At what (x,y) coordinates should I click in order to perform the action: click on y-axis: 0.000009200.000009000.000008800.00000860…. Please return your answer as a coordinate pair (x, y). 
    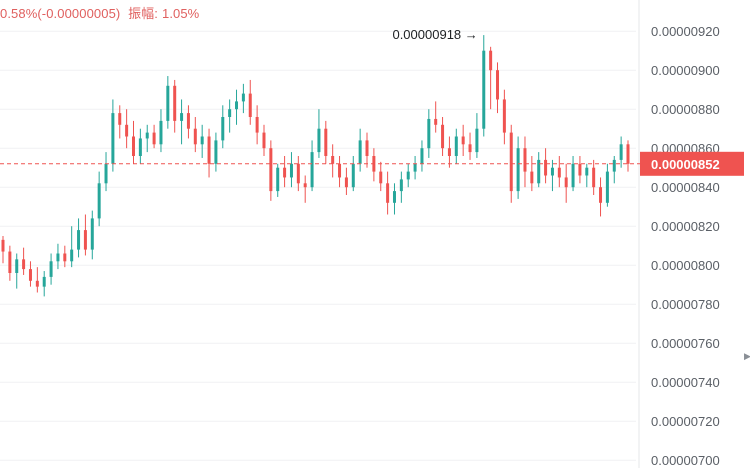
    Looking at the image, I should click on (685, 246).